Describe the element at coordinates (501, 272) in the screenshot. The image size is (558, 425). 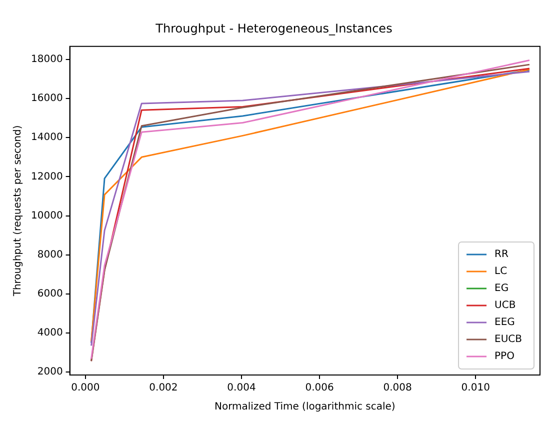
I see `legend-label: LC` at that location.